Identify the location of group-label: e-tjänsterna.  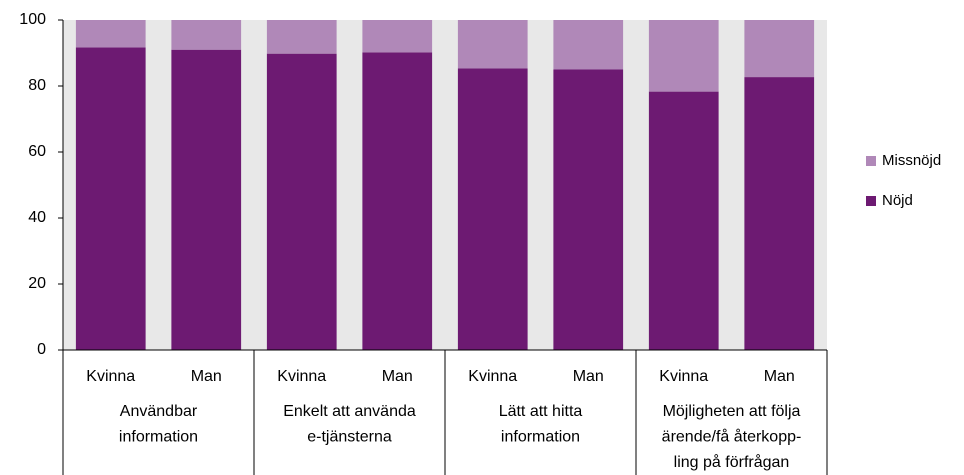
(349, 437).